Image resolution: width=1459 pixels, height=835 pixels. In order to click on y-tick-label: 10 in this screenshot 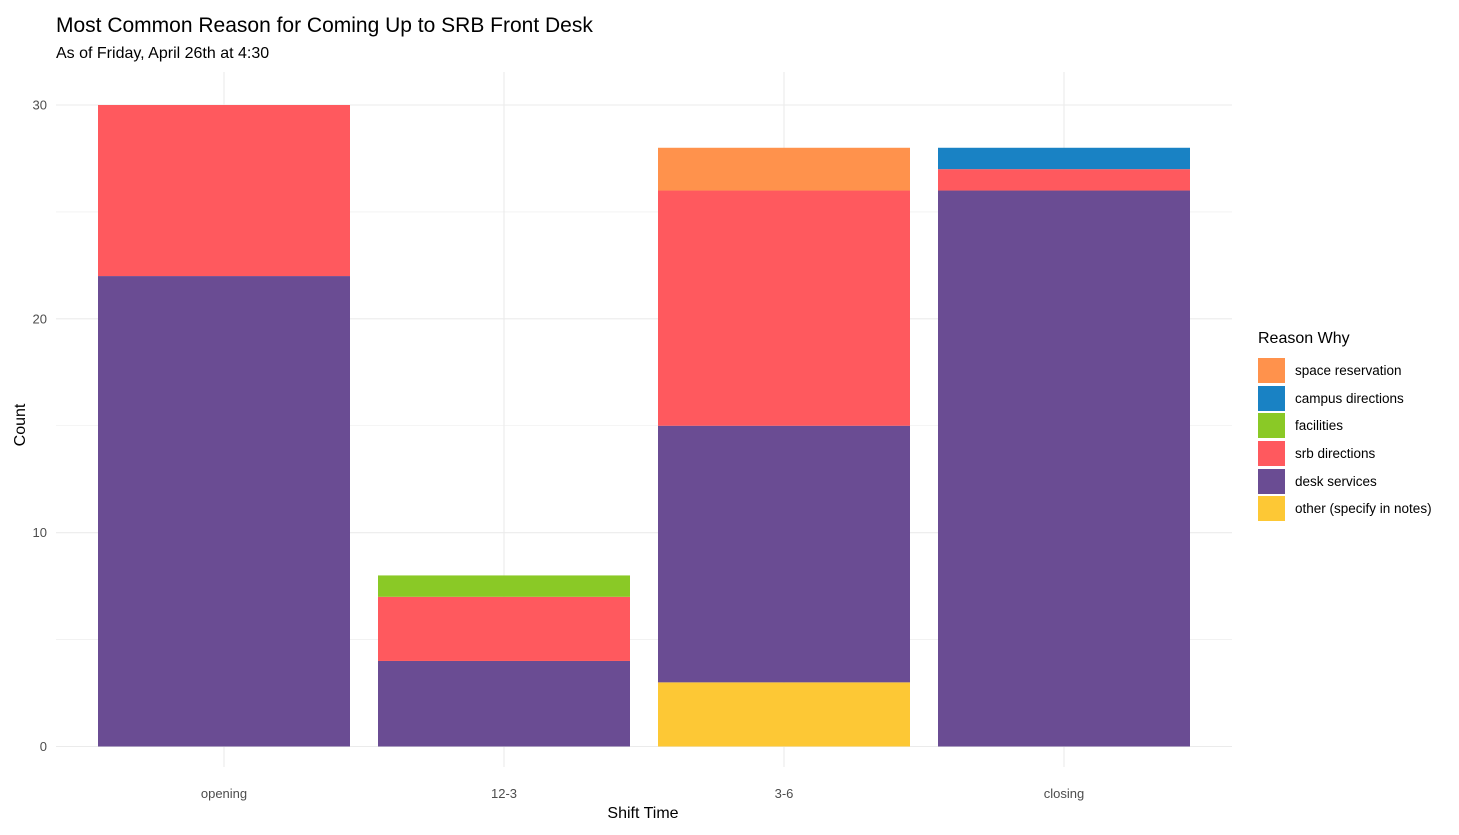, I will do `click(40, 532)`.